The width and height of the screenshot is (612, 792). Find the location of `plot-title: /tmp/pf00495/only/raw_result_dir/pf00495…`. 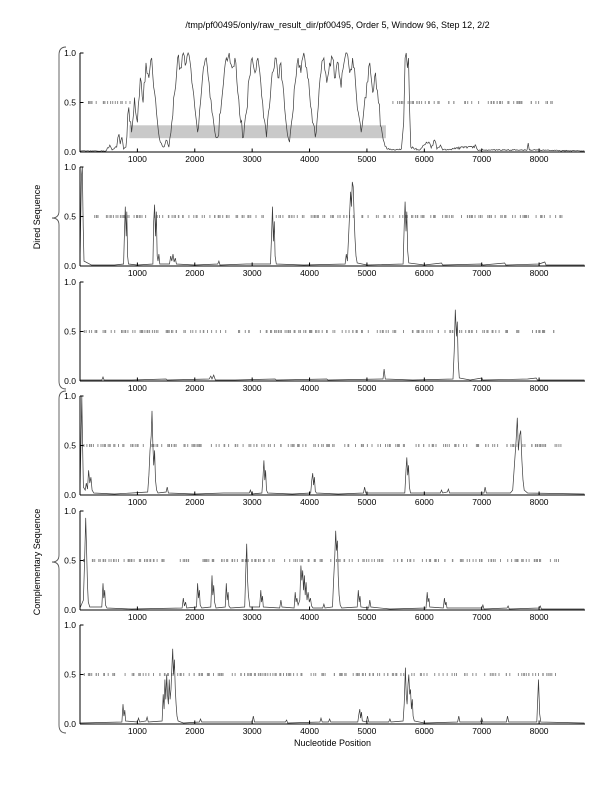

plot-title: /tmp/pf00495/only/raw_result_dir/pf00495… is located at coordinates (337, 25).